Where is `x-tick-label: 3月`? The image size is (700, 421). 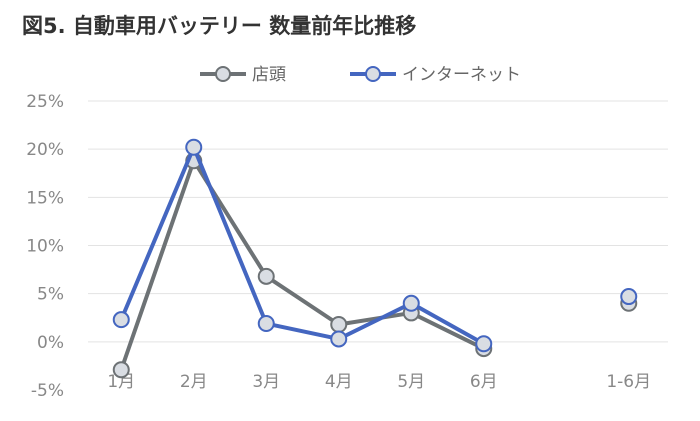 x-tick-label: 3月 is located at coordinates (266, 382).